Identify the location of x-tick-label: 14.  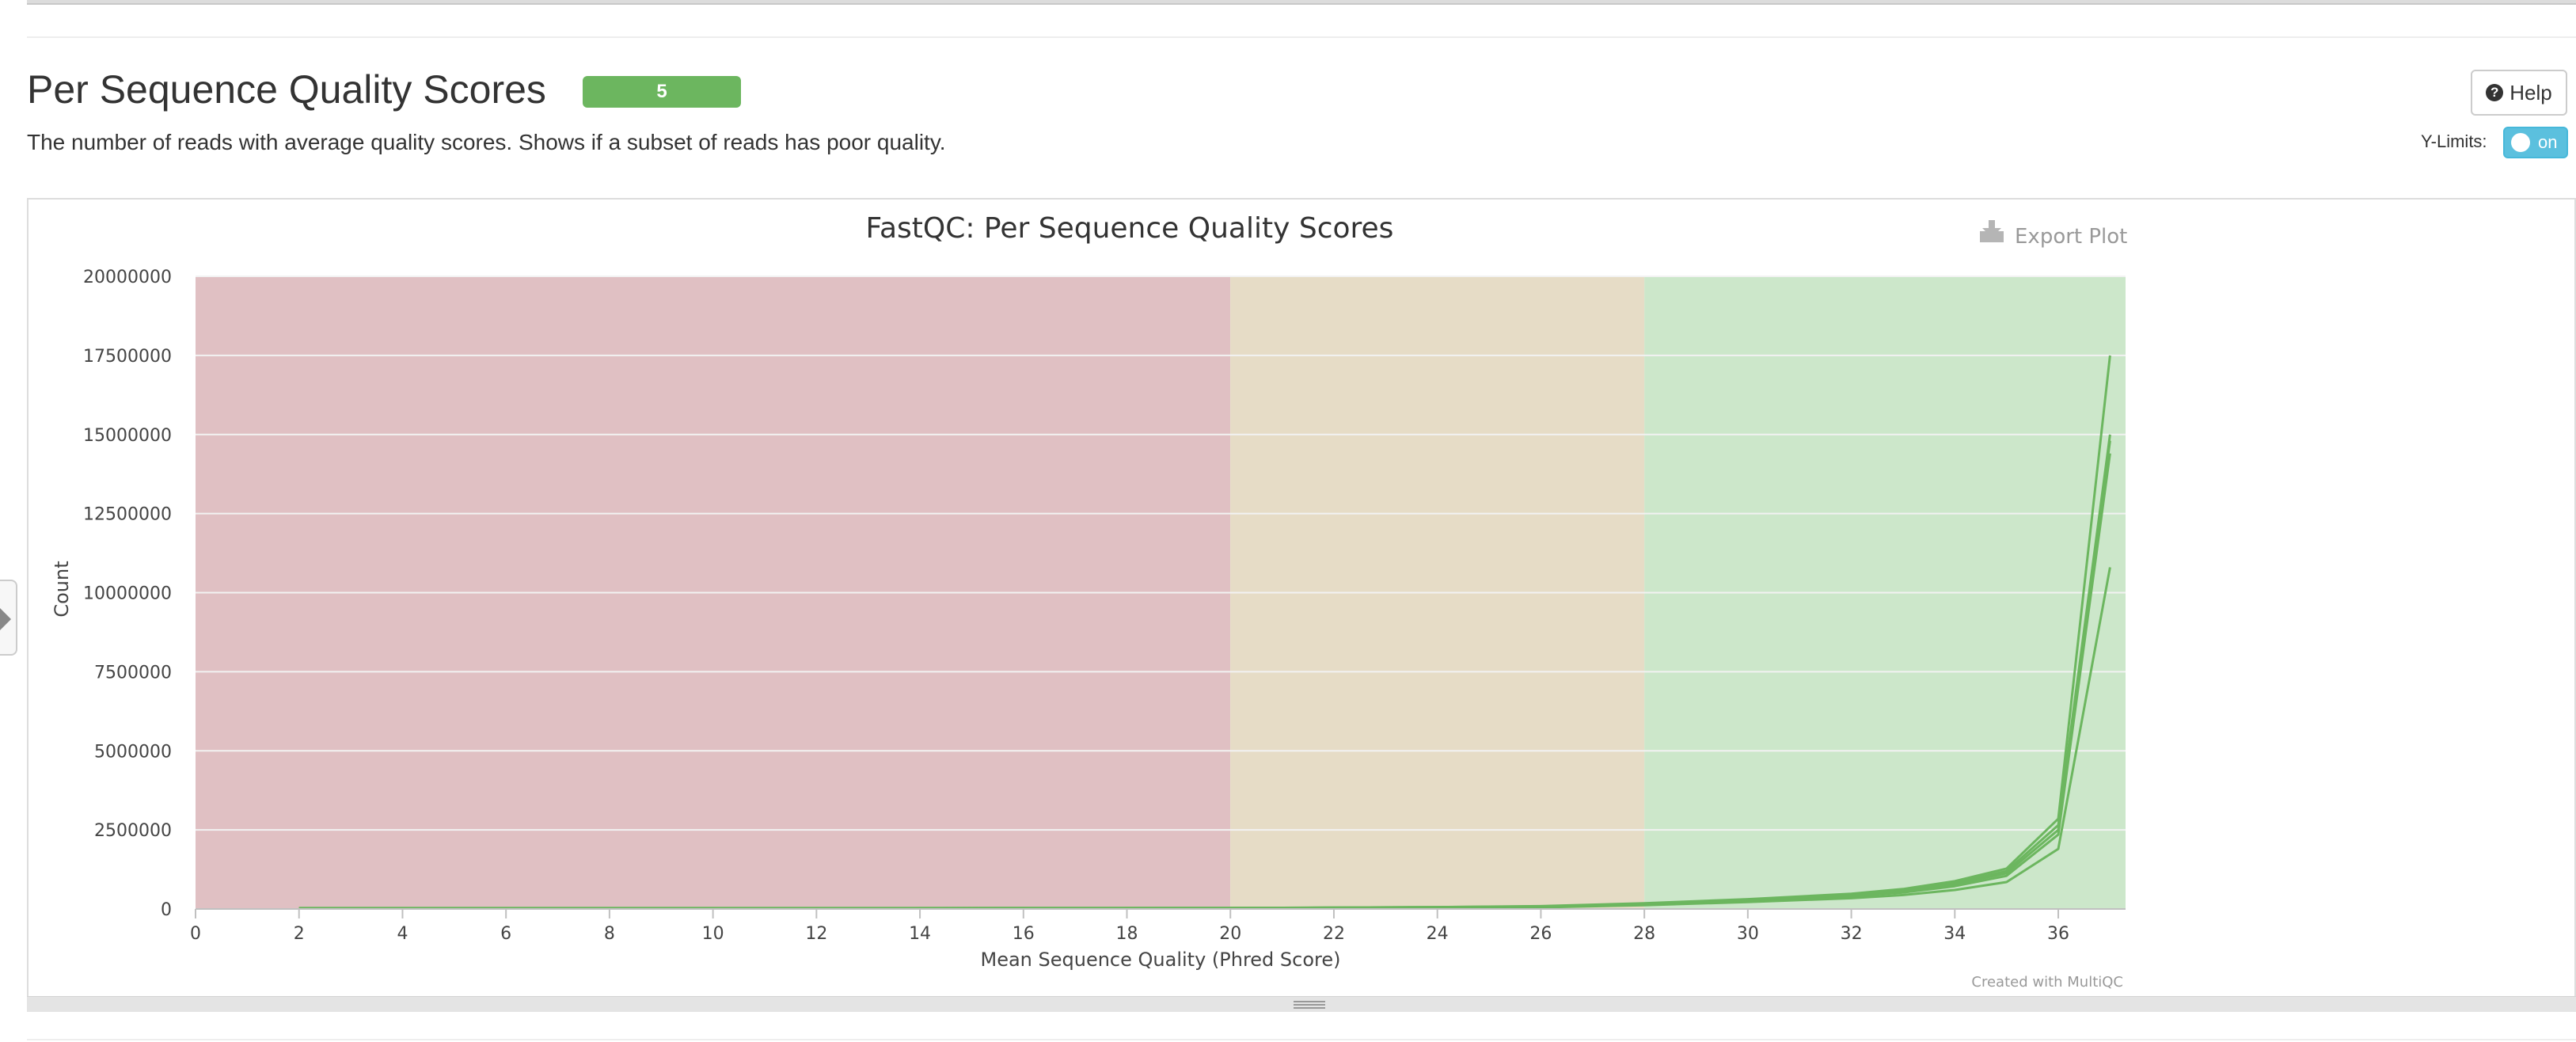
(920, 934).